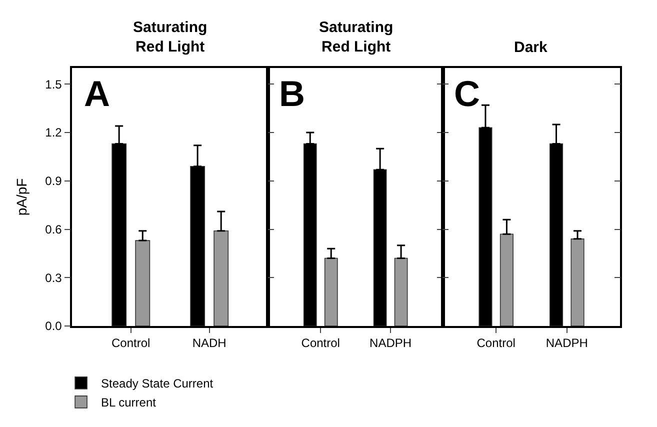  I want to click on y-tick-label: 1.5, so click(53, 84).